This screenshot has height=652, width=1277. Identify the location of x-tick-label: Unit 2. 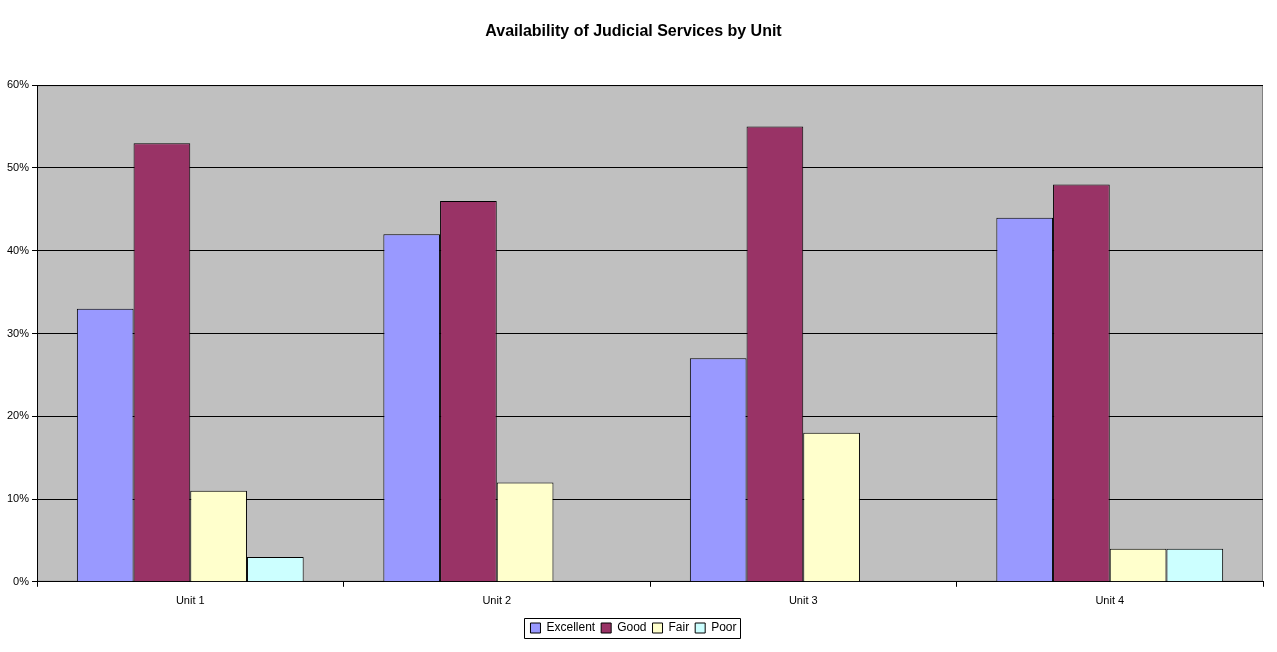
(497, 600).